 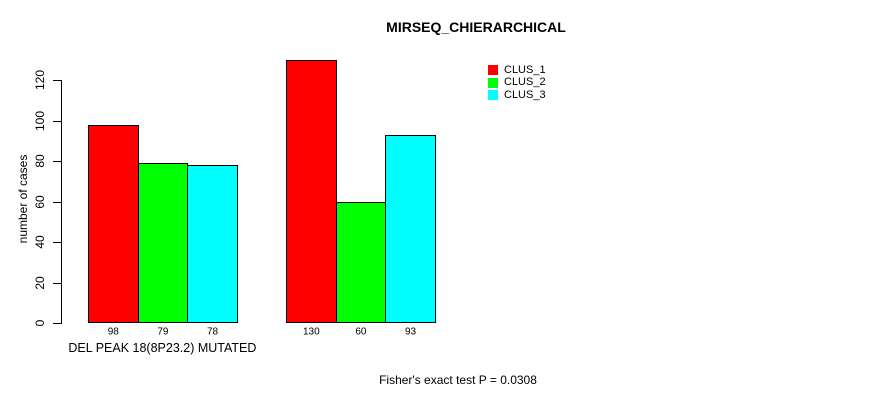 What do you see at coordinates (40, 201) in the screenshot?
I see `y-tick-label-text: 60` at bounding box center [40, 201].